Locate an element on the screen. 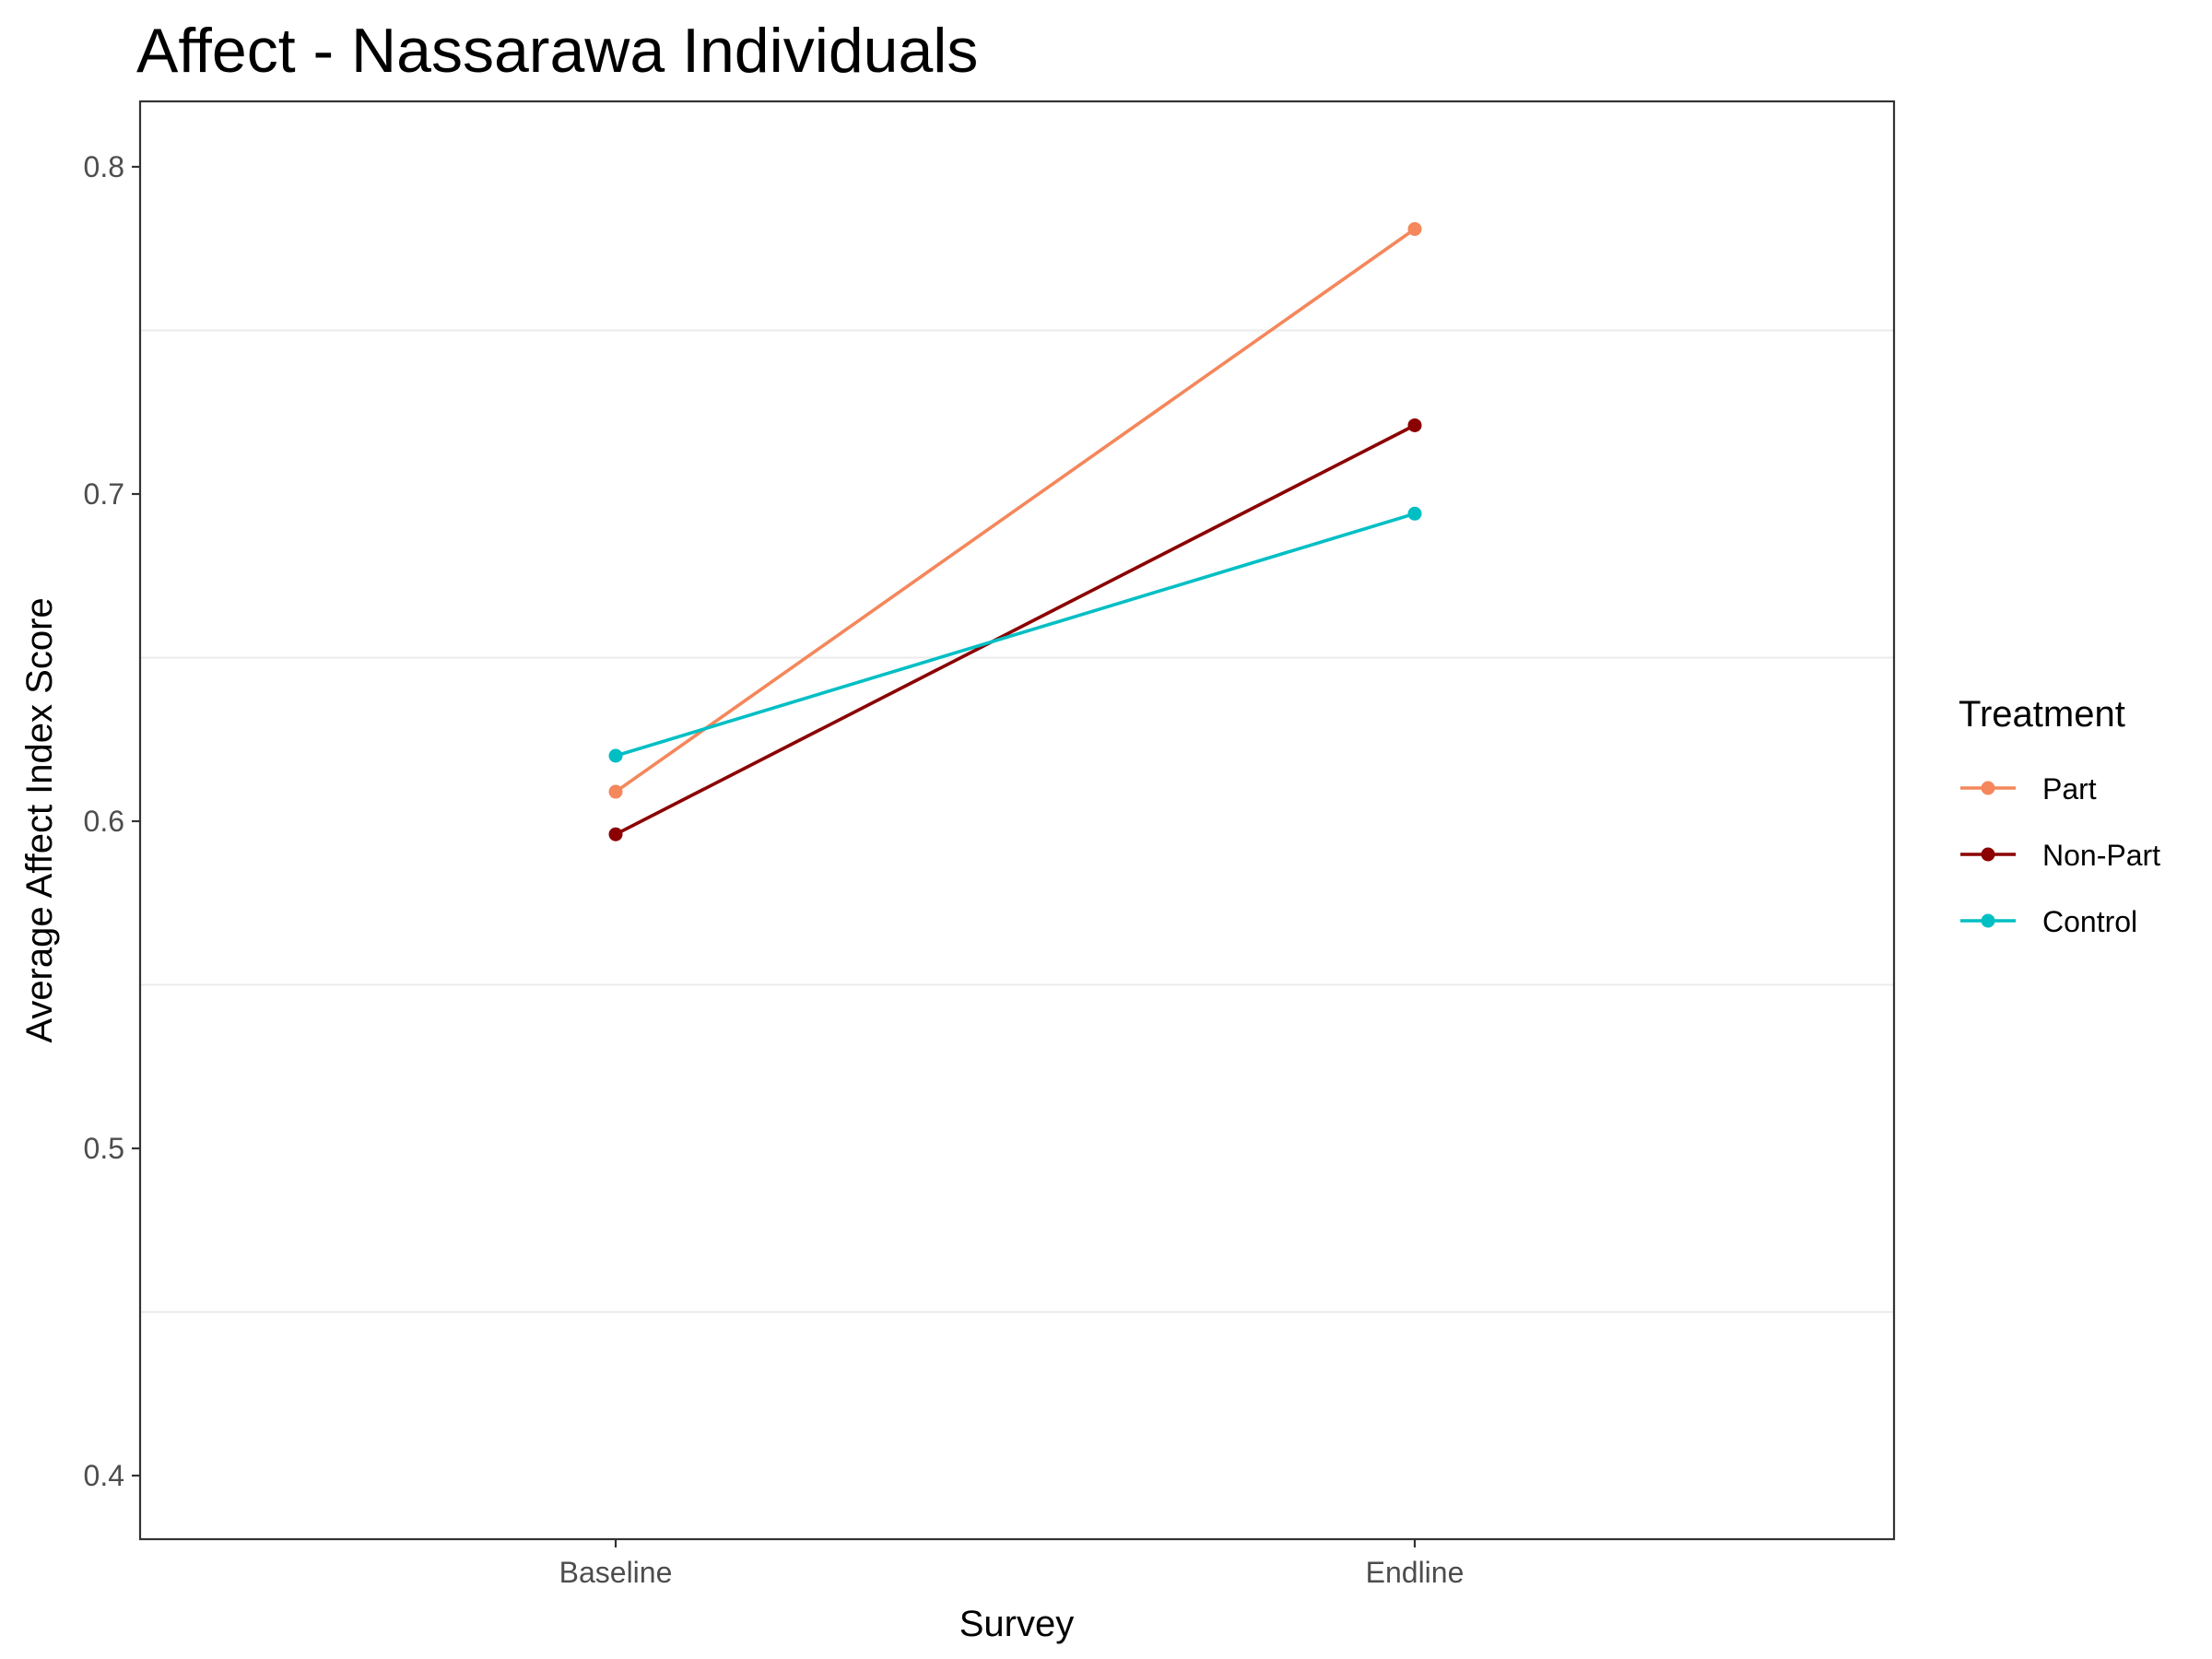 The image size is (2212, 1659). x-axis: Baseline Endline is located at coordinates (1012, 1564).